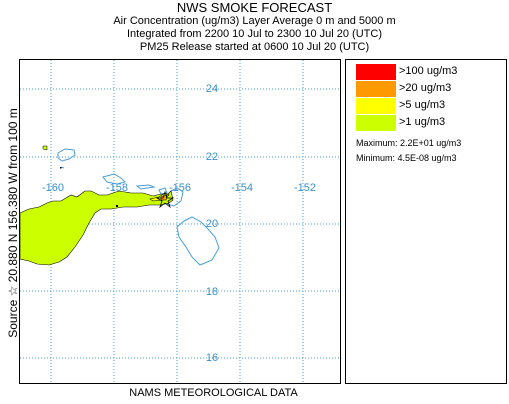 This screenshot has height=404, width=509. I want to click on molokai-coast, so click(145, 187).